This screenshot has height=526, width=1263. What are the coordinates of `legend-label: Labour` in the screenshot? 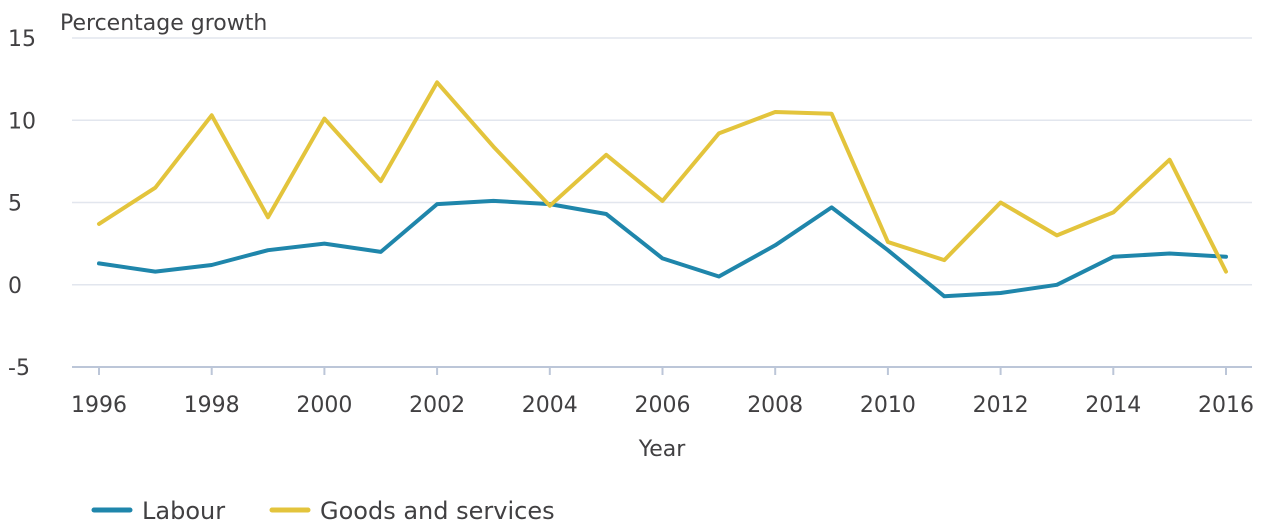 It's located at (183, 511).